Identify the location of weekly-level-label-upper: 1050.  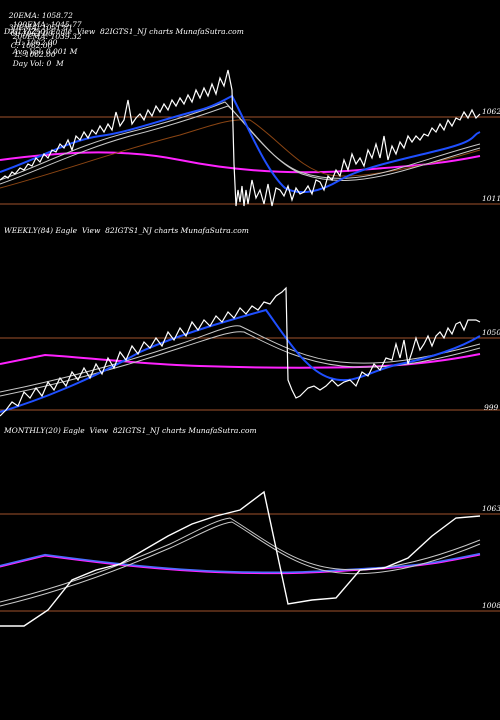
(491, 332).